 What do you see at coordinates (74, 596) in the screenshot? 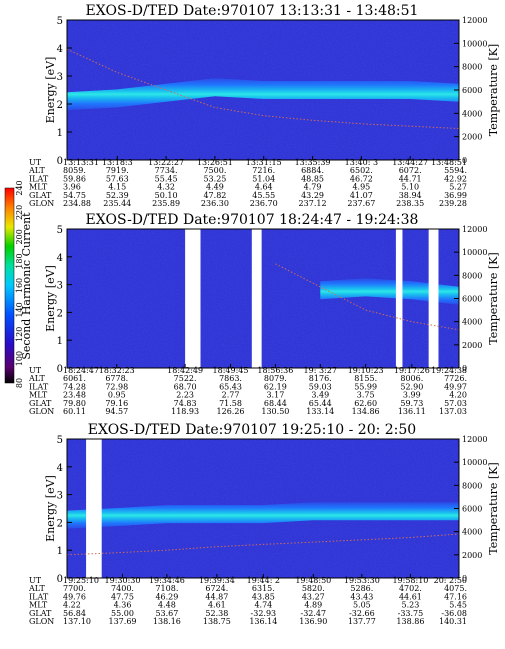
I see `ephemeris-value: 49.76` at bounding box center [74, 596].